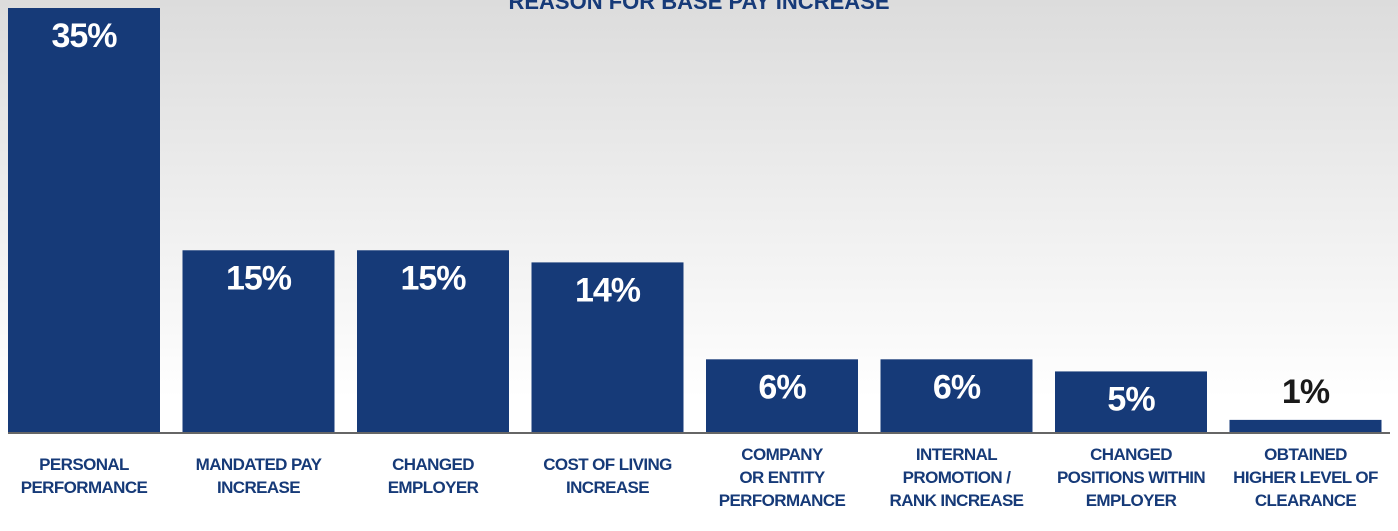 The image size is (1398, 531). Describe the element at coordinates (698, 7) in the screenshot. I see `chart-title: REASON FOR BASE PAY INCREASE` at that location.